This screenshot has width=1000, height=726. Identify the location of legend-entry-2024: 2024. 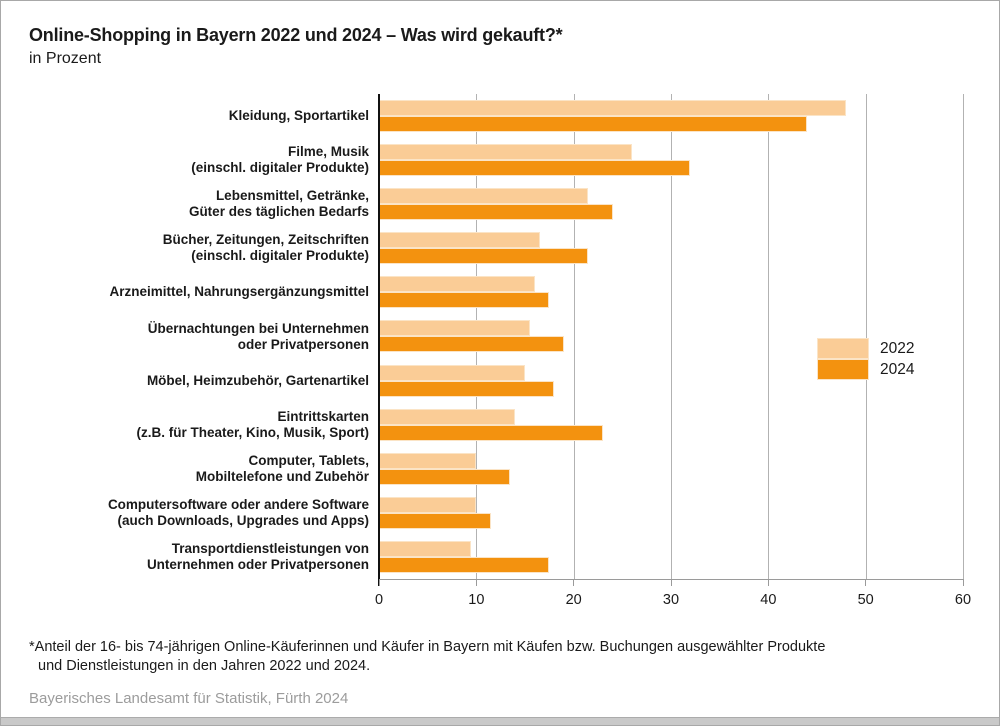
(865, 369).